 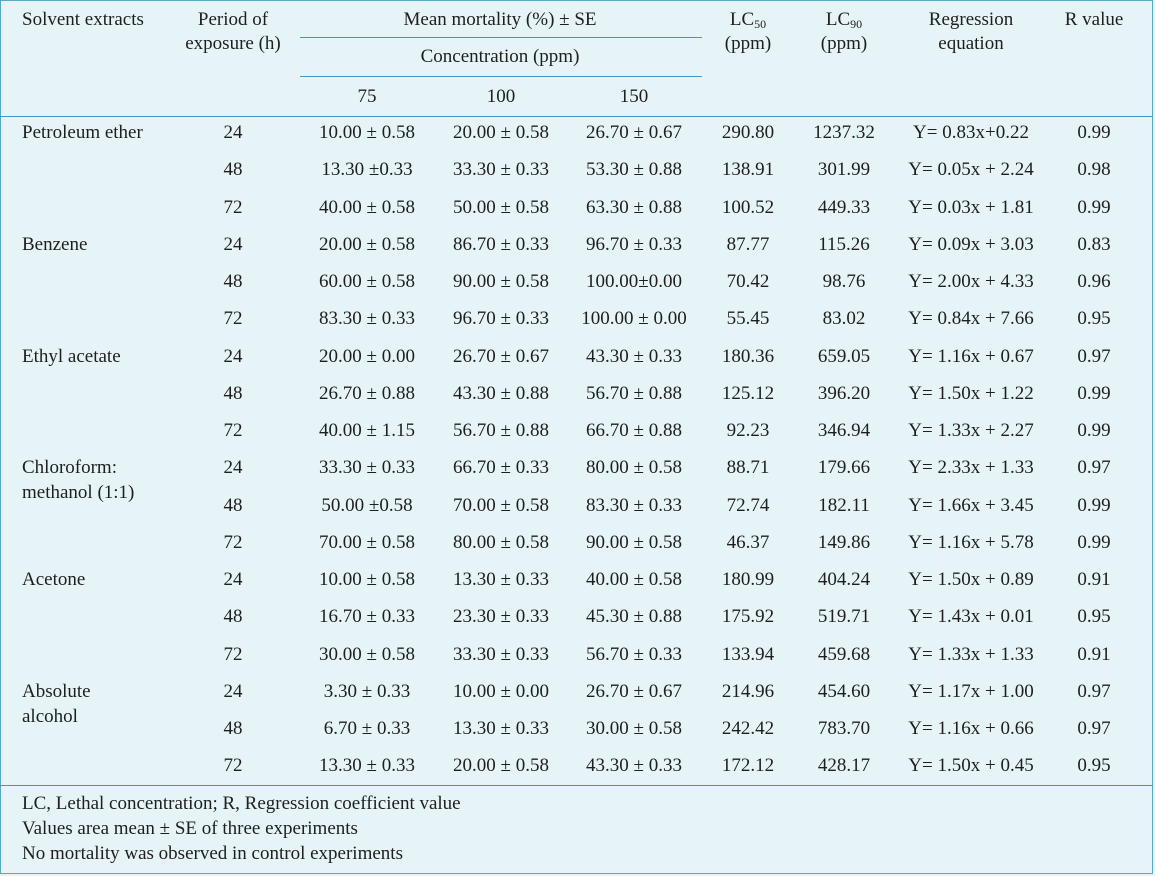 What do you see at coordinates (748, 654) in the screenshot?
I see `lc50-cell: 133.94` at bounding box center [748, 654].